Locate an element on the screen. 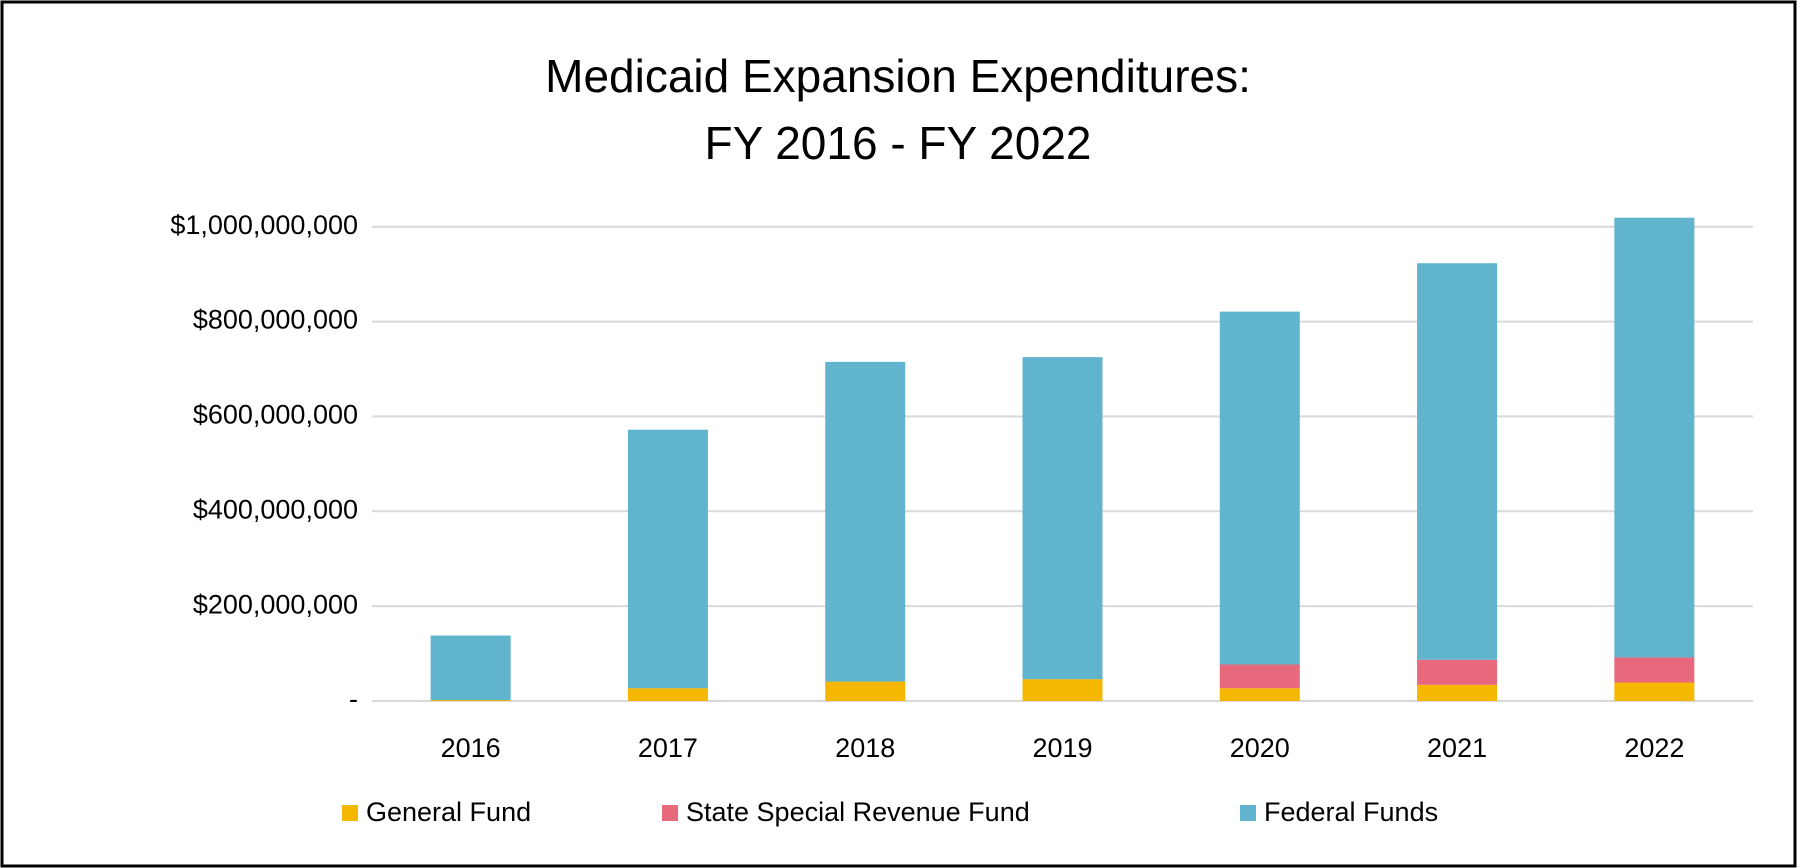 The image size is (1797, 868). x-tick-label: 2018 is located at coordinates (865, 748).